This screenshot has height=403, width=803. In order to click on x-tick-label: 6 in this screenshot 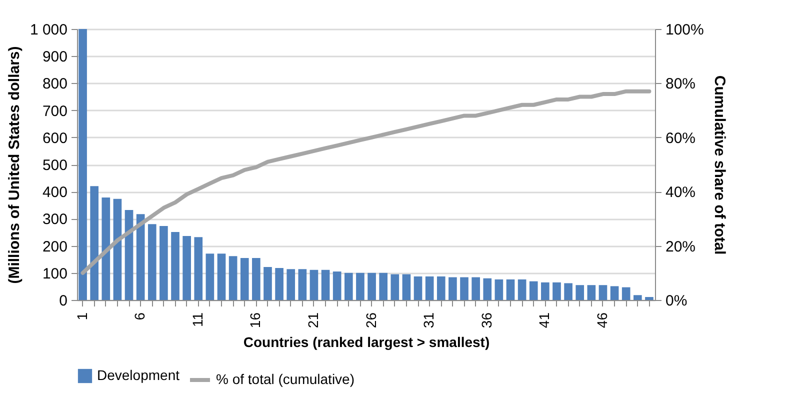, I will do `click(140, 316)`.